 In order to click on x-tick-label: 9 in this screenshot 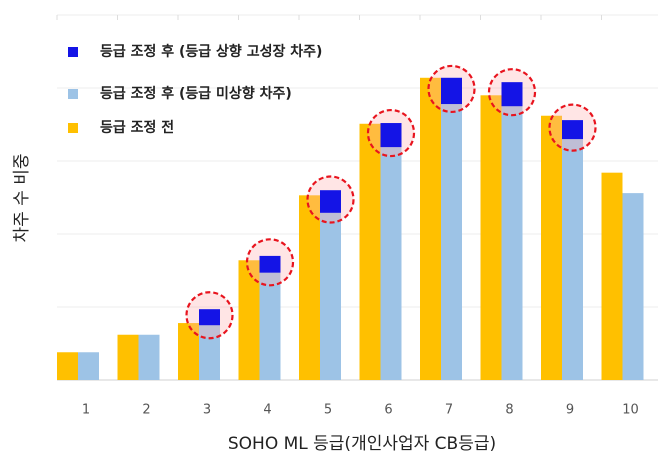, I will do `click(570, 410)`.